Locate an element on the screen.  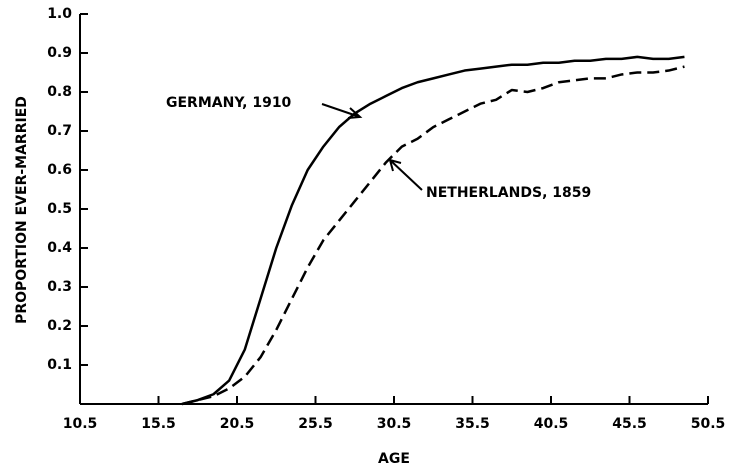
x-tick-label: 40.5 is located at coordinates (551, 424).